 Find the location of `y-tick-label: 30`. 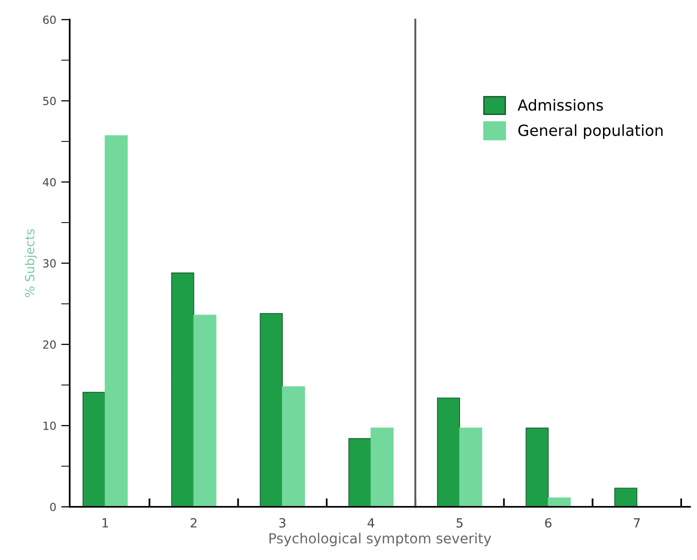

y-tick-label: 30 is located at coordinates (49, 263).